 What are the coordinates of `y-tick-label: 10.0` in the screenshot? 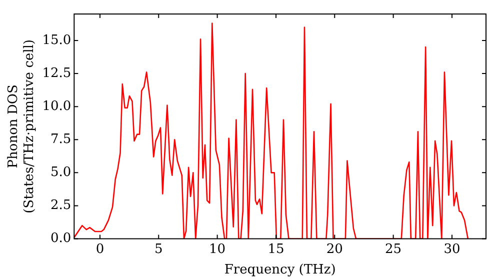 It's located at (57, 106).